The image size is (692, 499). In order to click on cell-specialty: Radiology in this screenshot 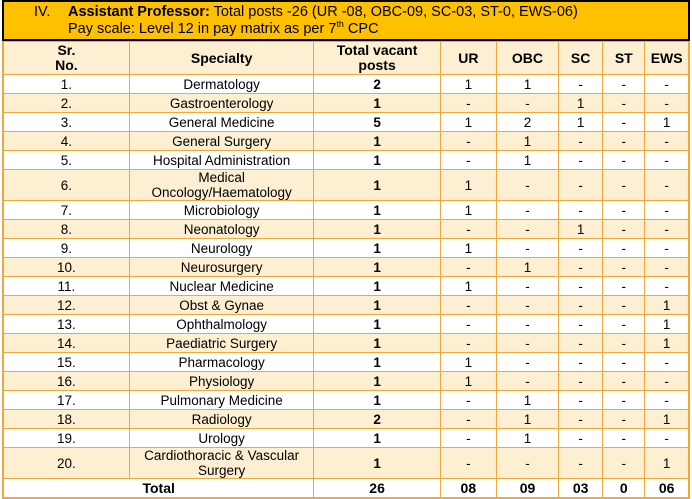, I will do `click(221, 419)`.